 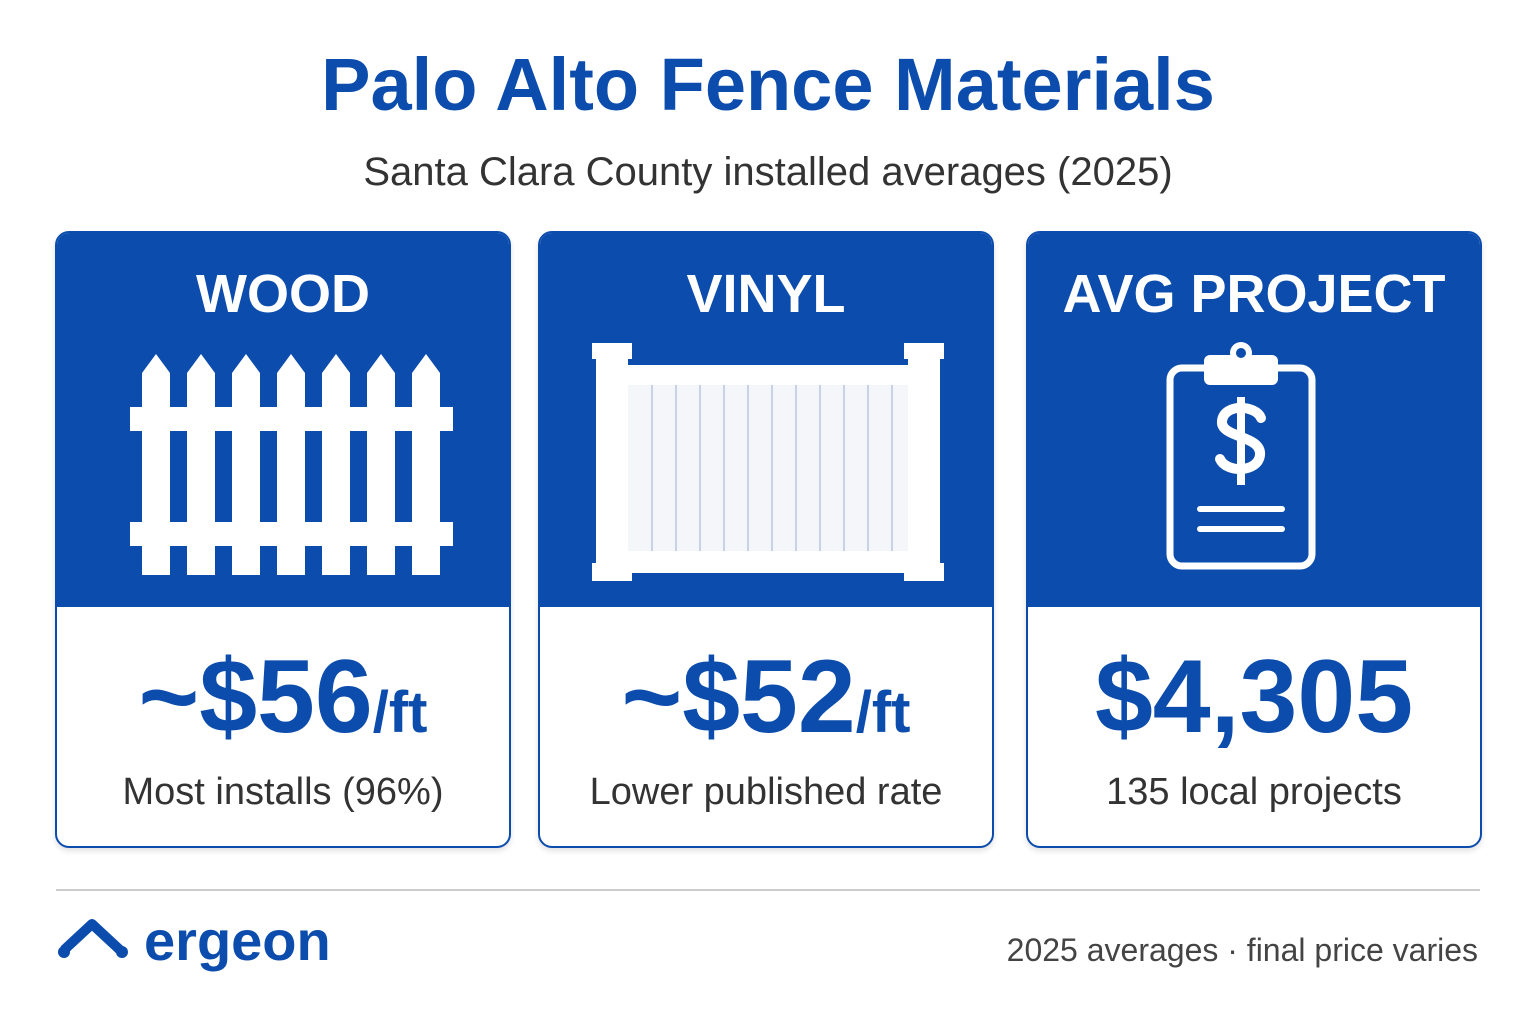 I want to click on brand-logo, so click(x=93, y=938).